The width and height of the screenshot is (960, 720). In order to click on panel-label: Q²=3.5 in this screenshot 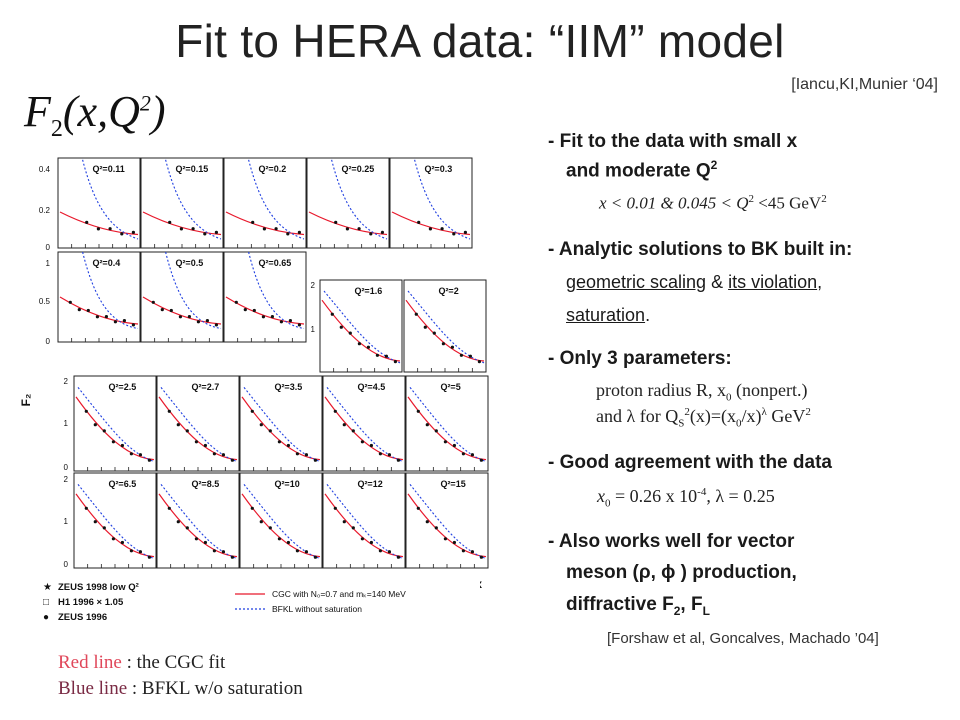, I will do `click(288, 387)`.